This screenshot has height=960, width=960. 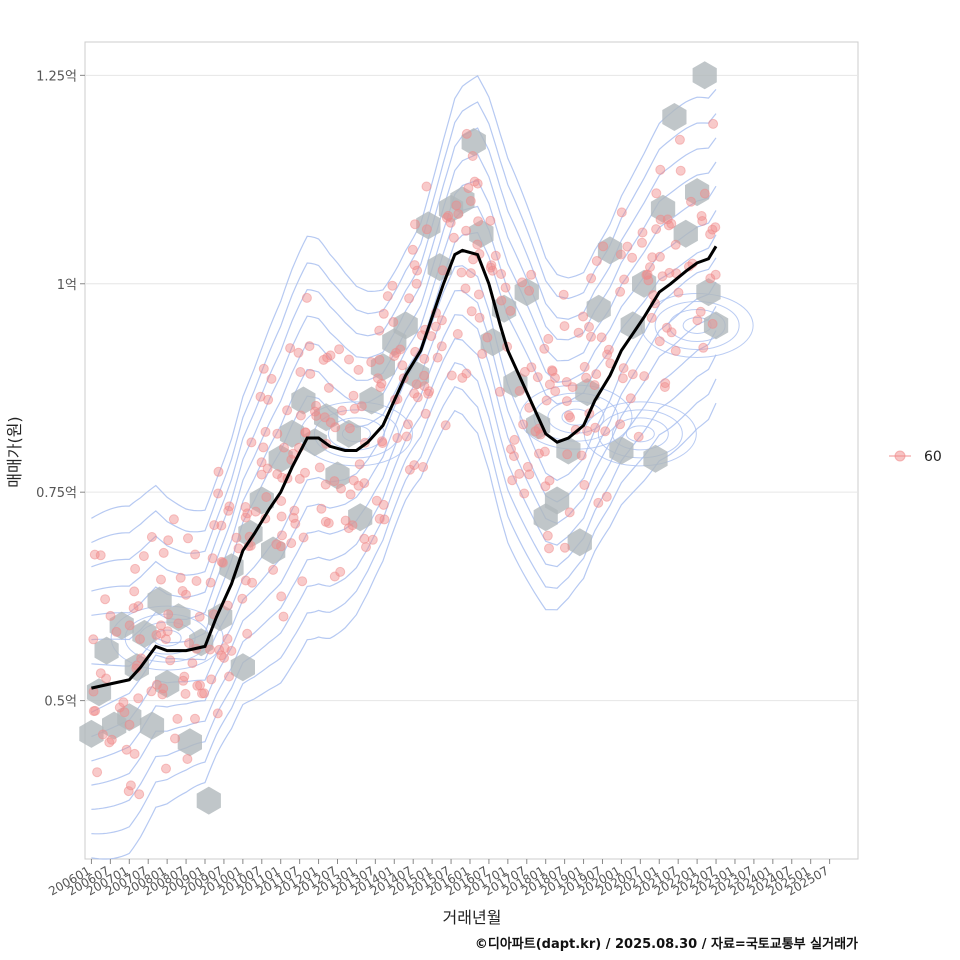 What do you see at coordinates (14, 451) in the screenshot?
I see `y-axis-title: 매매가(원)` at bounding box center [14, 451].